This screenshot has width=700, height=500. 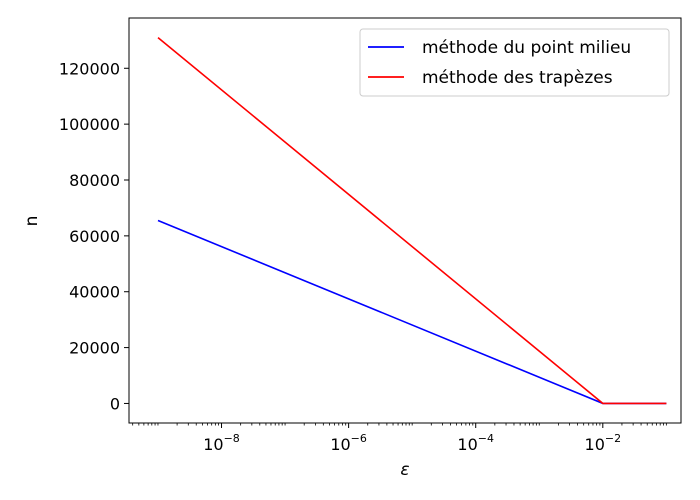 What do you see at coordinates (94, 180) in the screenshot?
I see `y-tick-label: 80000` at bounding box center [94, 180].